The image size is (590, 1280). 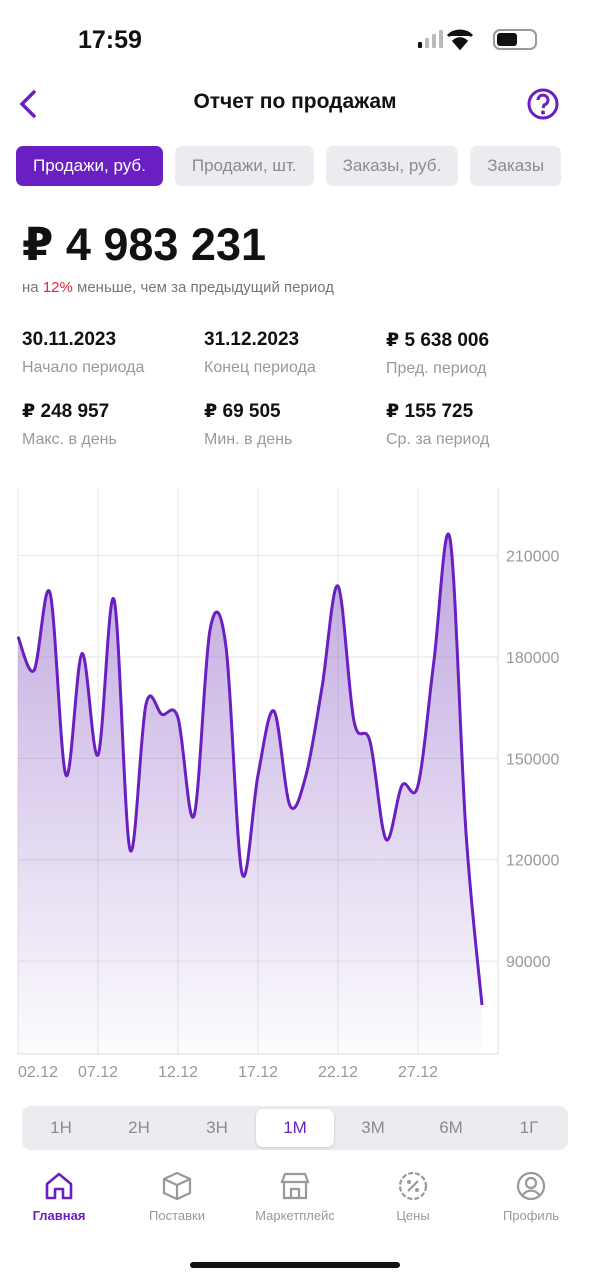 I want to click on back-button, so click(x=29, y=104).